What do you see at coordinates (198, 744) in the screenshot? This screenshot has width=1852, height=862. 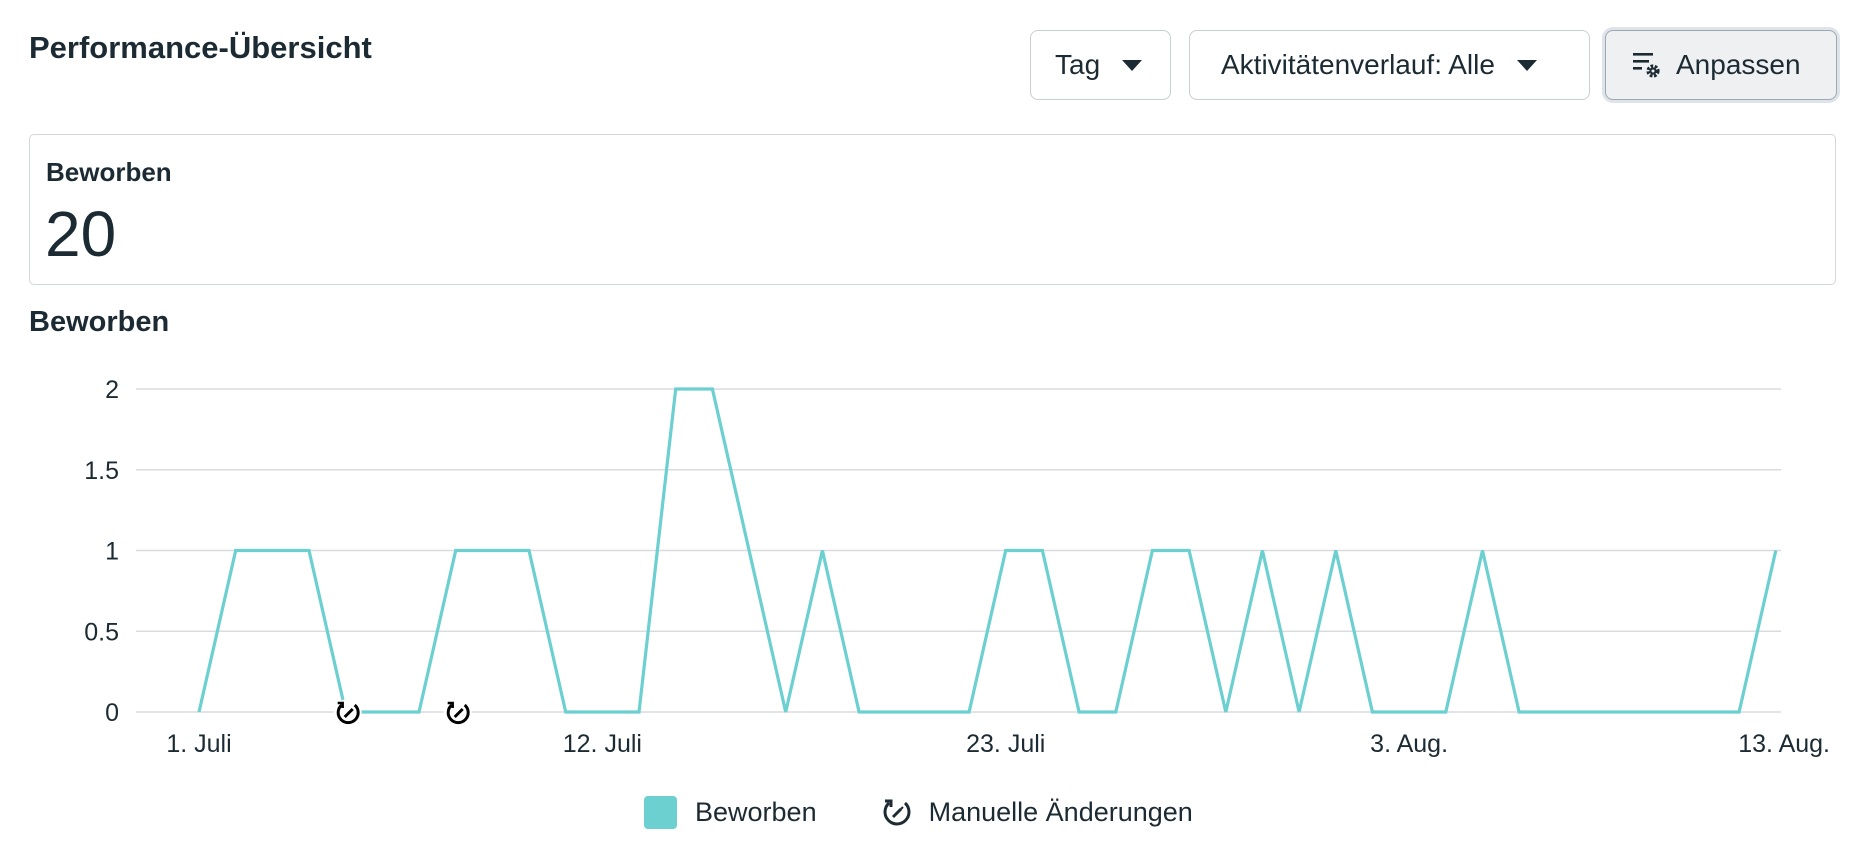 I see `x-tick-label: 1. Juli` at bounding box center [198, 744].